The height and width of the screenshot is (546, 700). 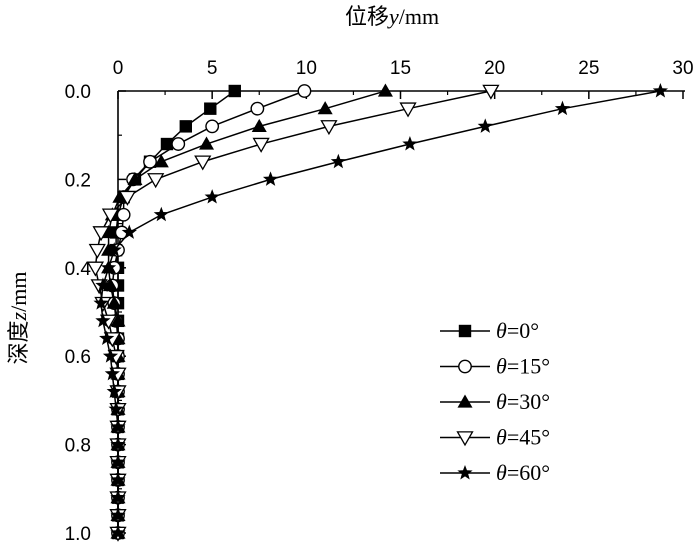 What do you see at coordinates (78, 357) in the screenshot?
I see `y-tick-label: 0.6` at bounding box center [78, 357].